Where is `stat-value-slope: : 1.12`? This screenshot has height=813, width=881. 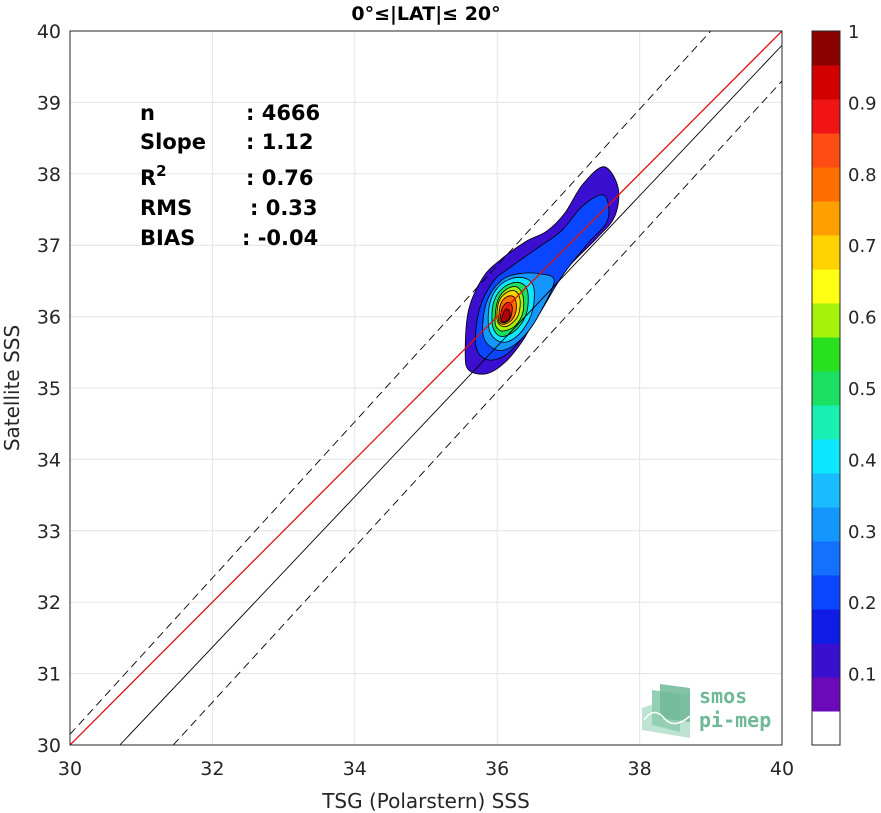
stat-value-slope: : 1.12 is located at coordinates (280, 142).